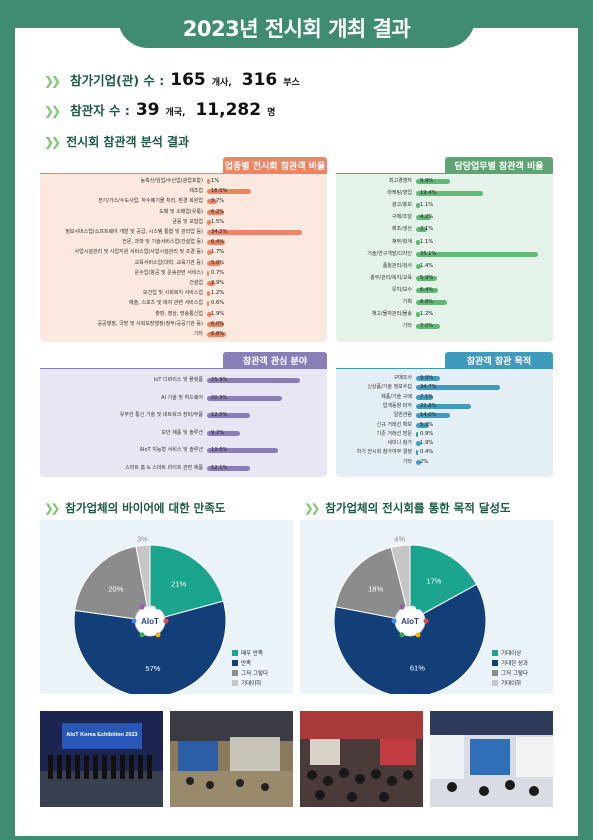 The height and width of the screenshot is (840, 593). What do you see at coordinates (218, 323) in the screenshot?
I see `bar-value-label: 6.0%` at bounding box center [218, 323].